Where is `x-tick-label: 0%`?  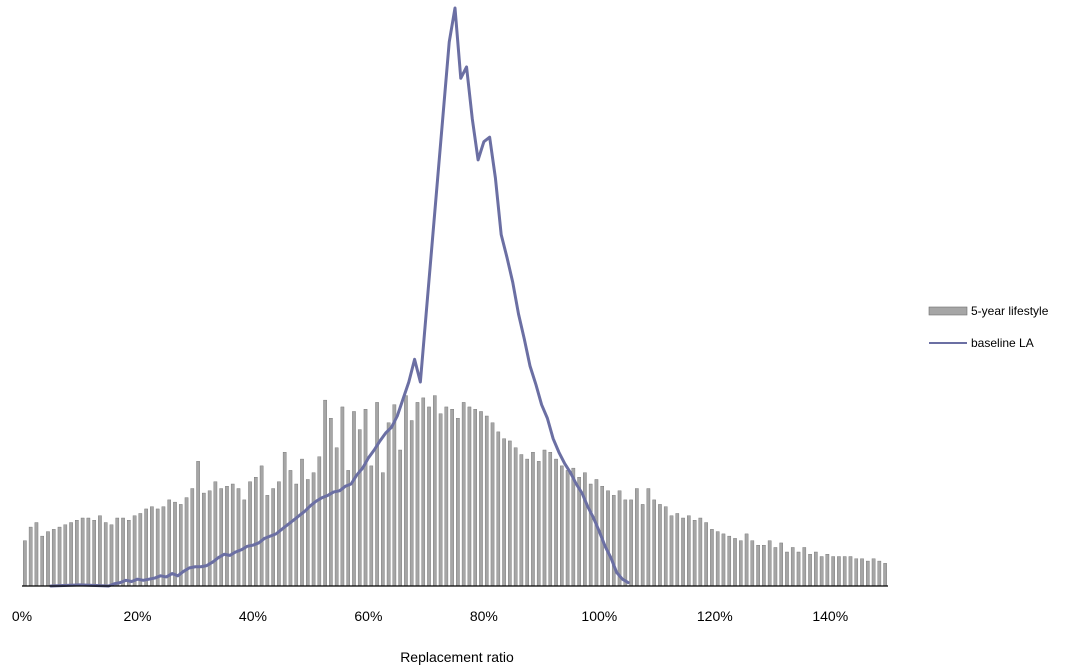 x-tick-label: 0% is located at coordinates (22, 616).